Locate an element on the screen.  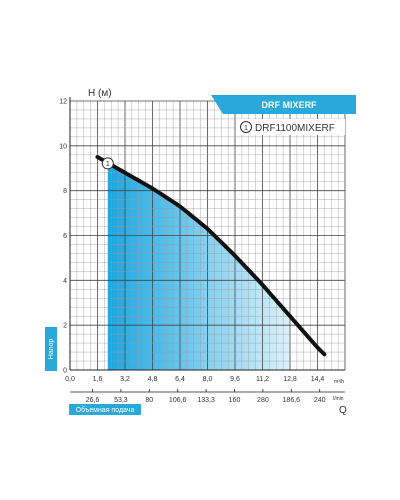
legend-box is located at coordinates (290, 127).